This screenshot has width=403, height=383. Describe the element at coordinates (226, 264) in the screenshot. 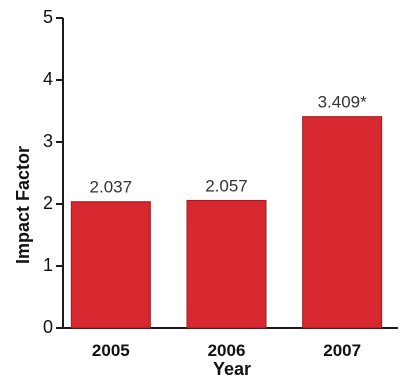

I see `bar-2006` at that location.